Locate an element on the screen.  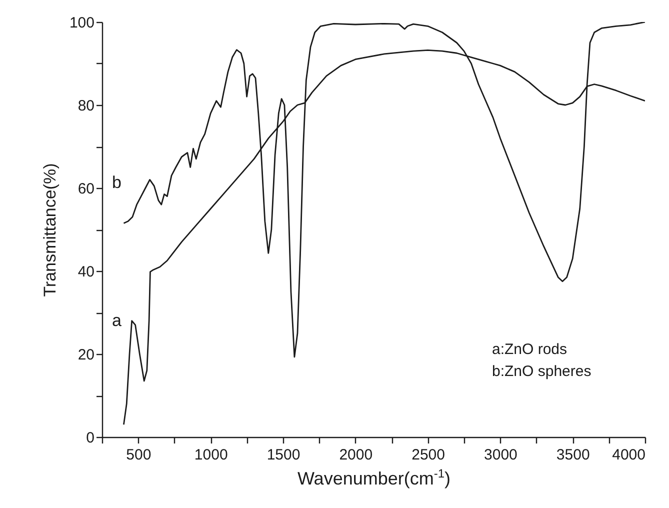
y-tick-label: 100 is located at coordinates (81, 23).